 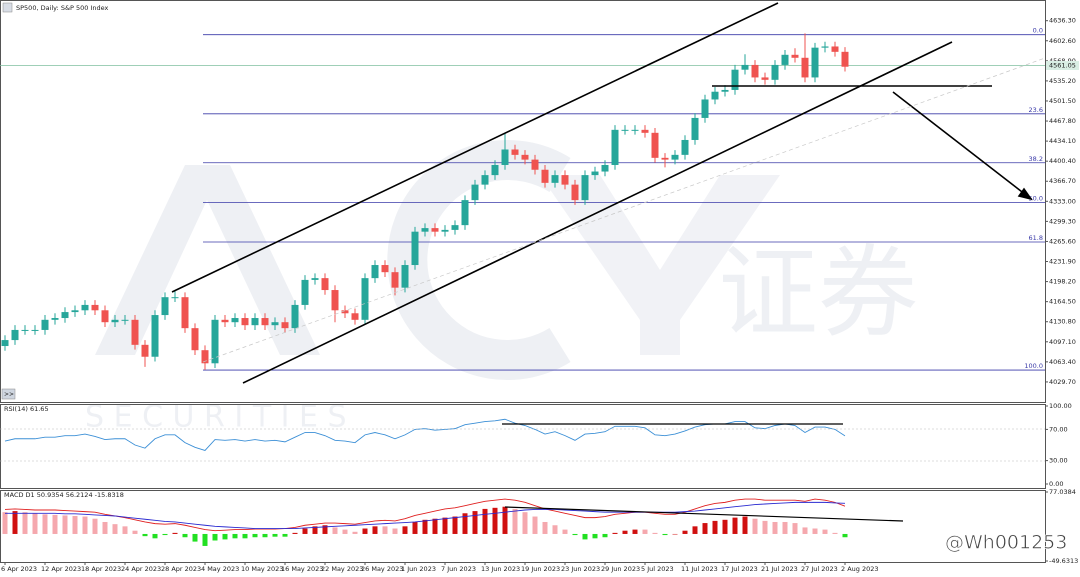 What do you see at coordinates (7, 7) in the screenshot?
I see `window-icon` at bounding box center [7, 7].